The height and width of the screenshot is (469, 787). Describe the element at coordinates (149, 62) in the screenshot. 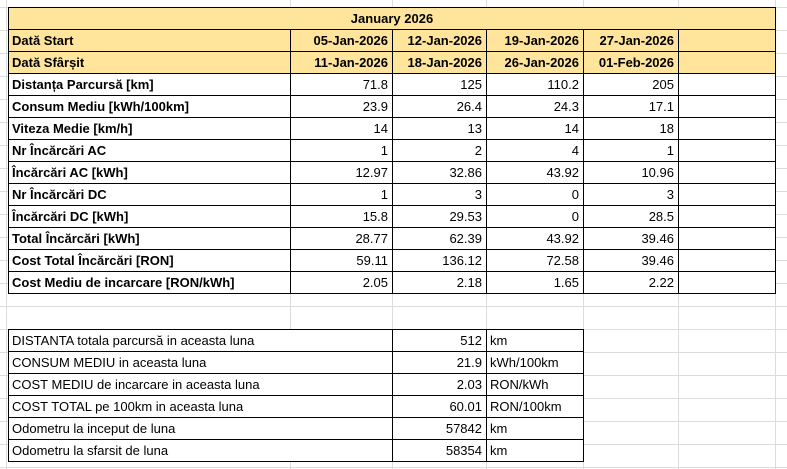

I see `date-end-label-cell: Dată Sfârșit` at that location.